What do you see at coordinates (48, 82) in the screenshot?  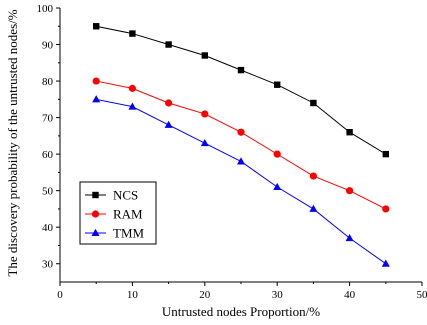 I see `y-tick-label: 80` at bounding box center [48, 82].